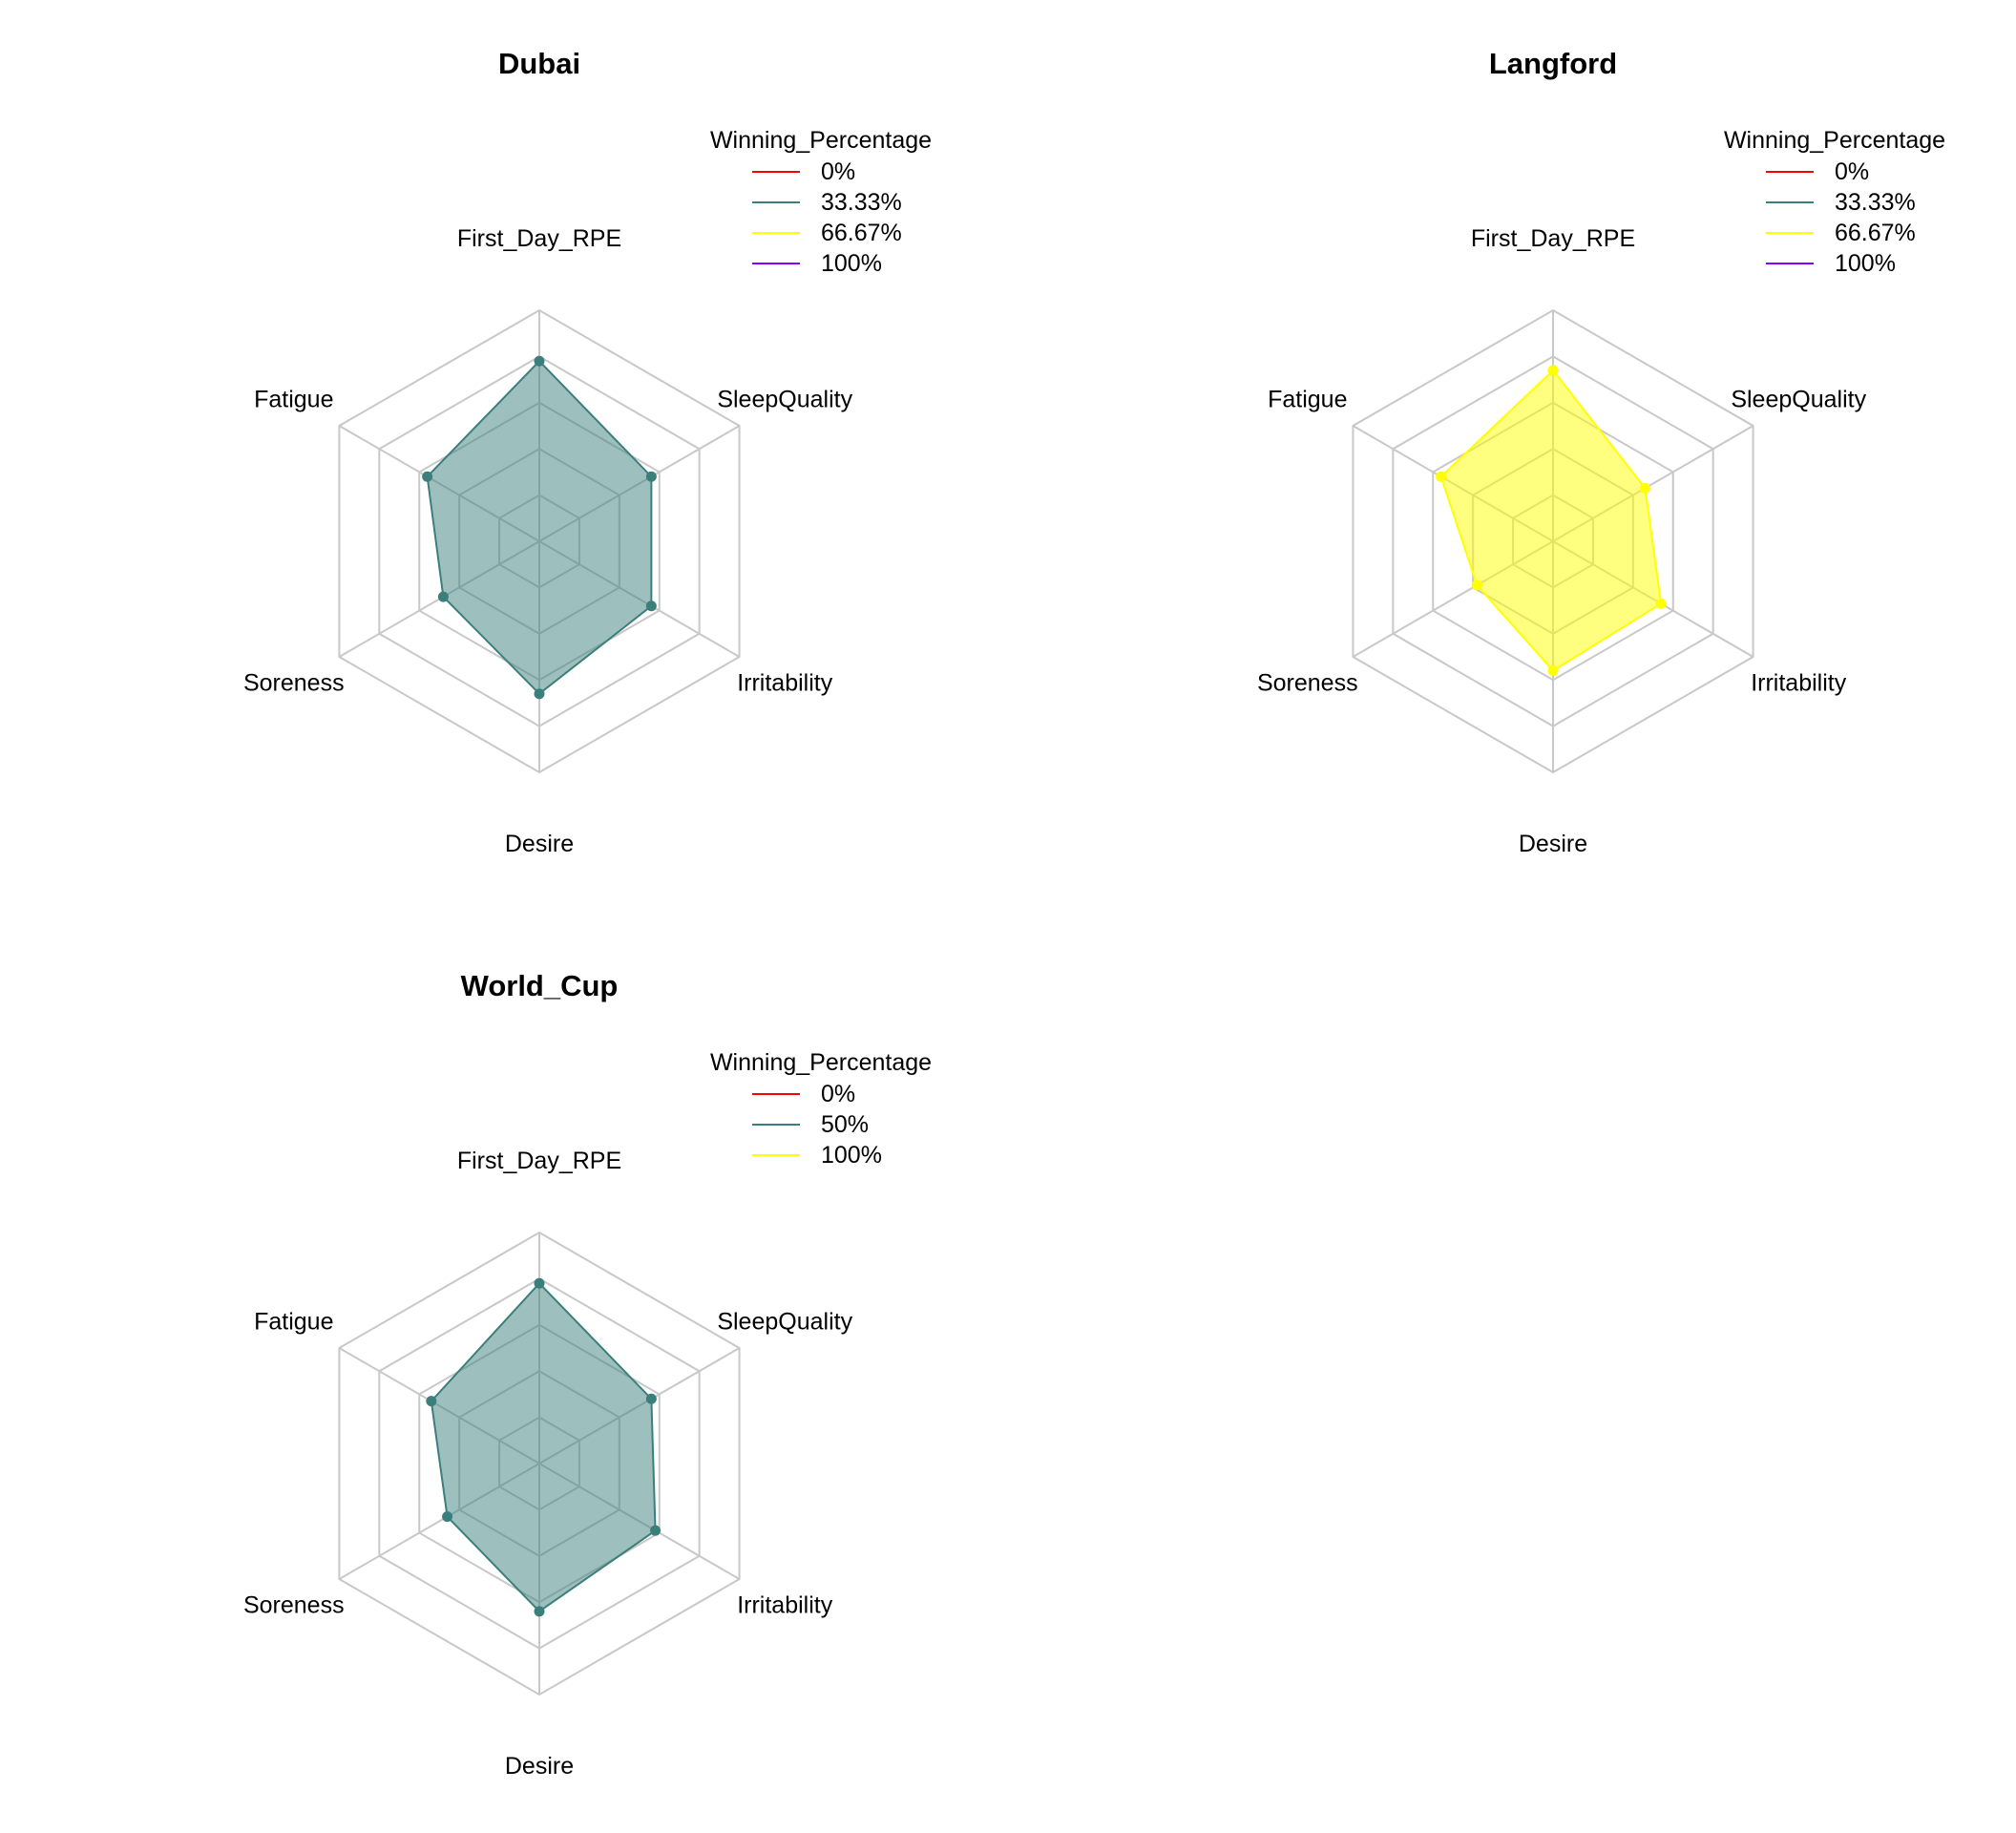  I want to click on panel-title: Langford, so click(1553, 64).